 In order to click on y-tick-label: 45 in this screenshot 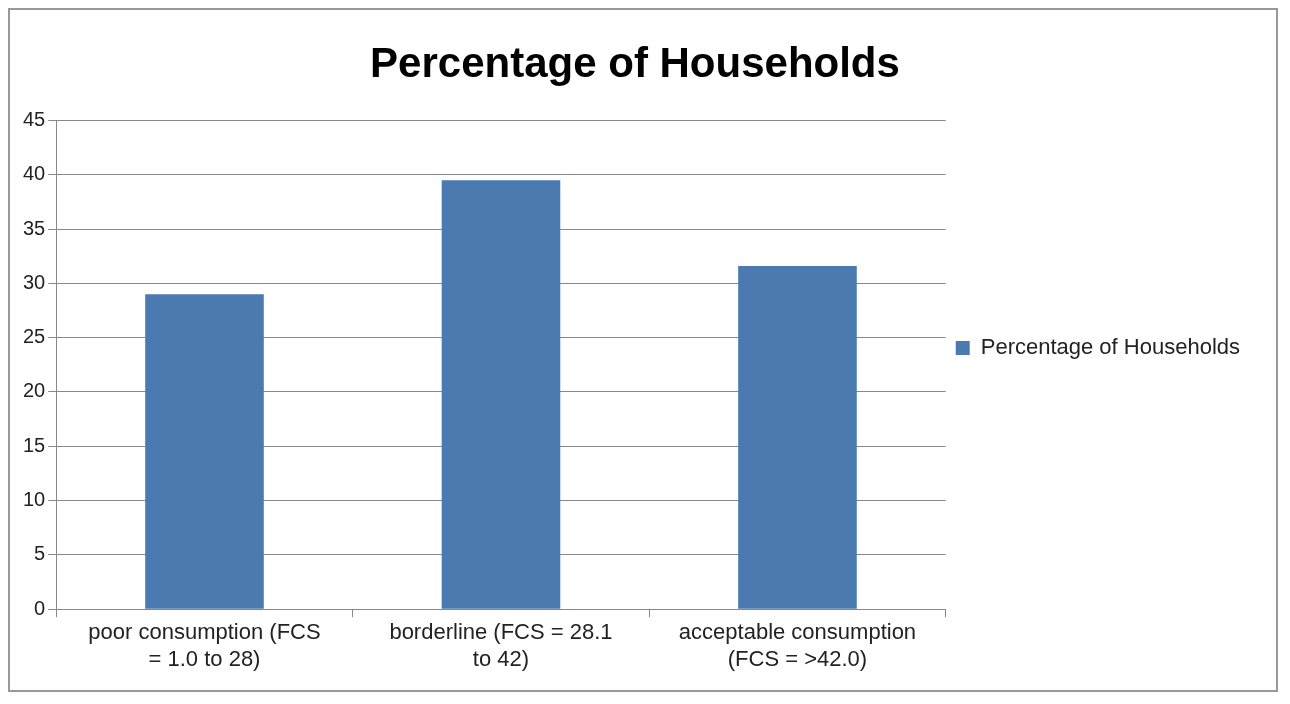, I will do `click(34, 118)`.